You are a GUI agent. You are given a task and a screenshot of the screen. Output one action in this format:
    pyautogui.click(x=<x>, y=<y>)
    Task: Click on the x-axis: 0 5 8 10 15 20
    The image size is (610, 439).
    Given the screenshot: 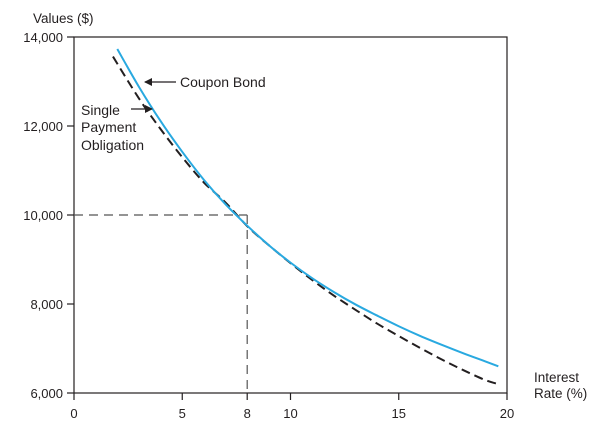 What is the action you would take?
    pyautogui.click(x=292, y=407)
    